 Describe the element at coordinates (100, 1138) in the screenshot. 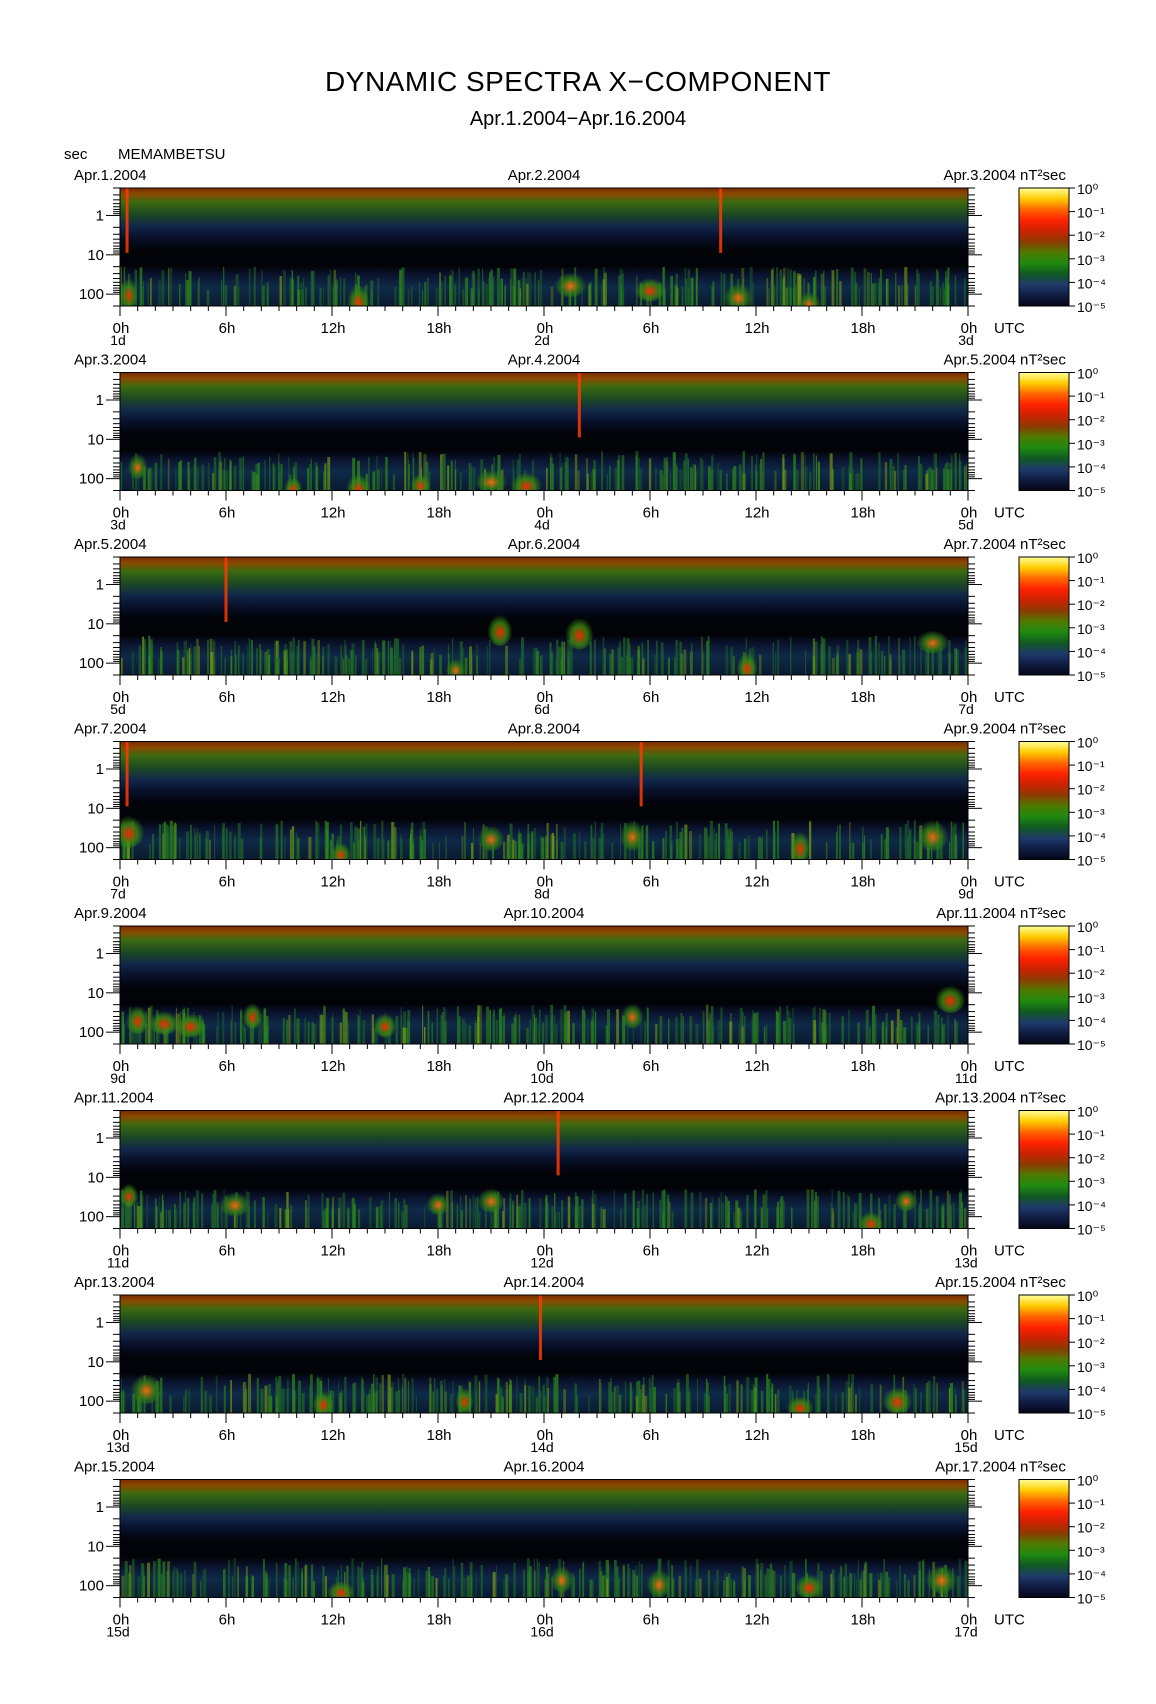

I see `y-tick-label: 1` at that location.